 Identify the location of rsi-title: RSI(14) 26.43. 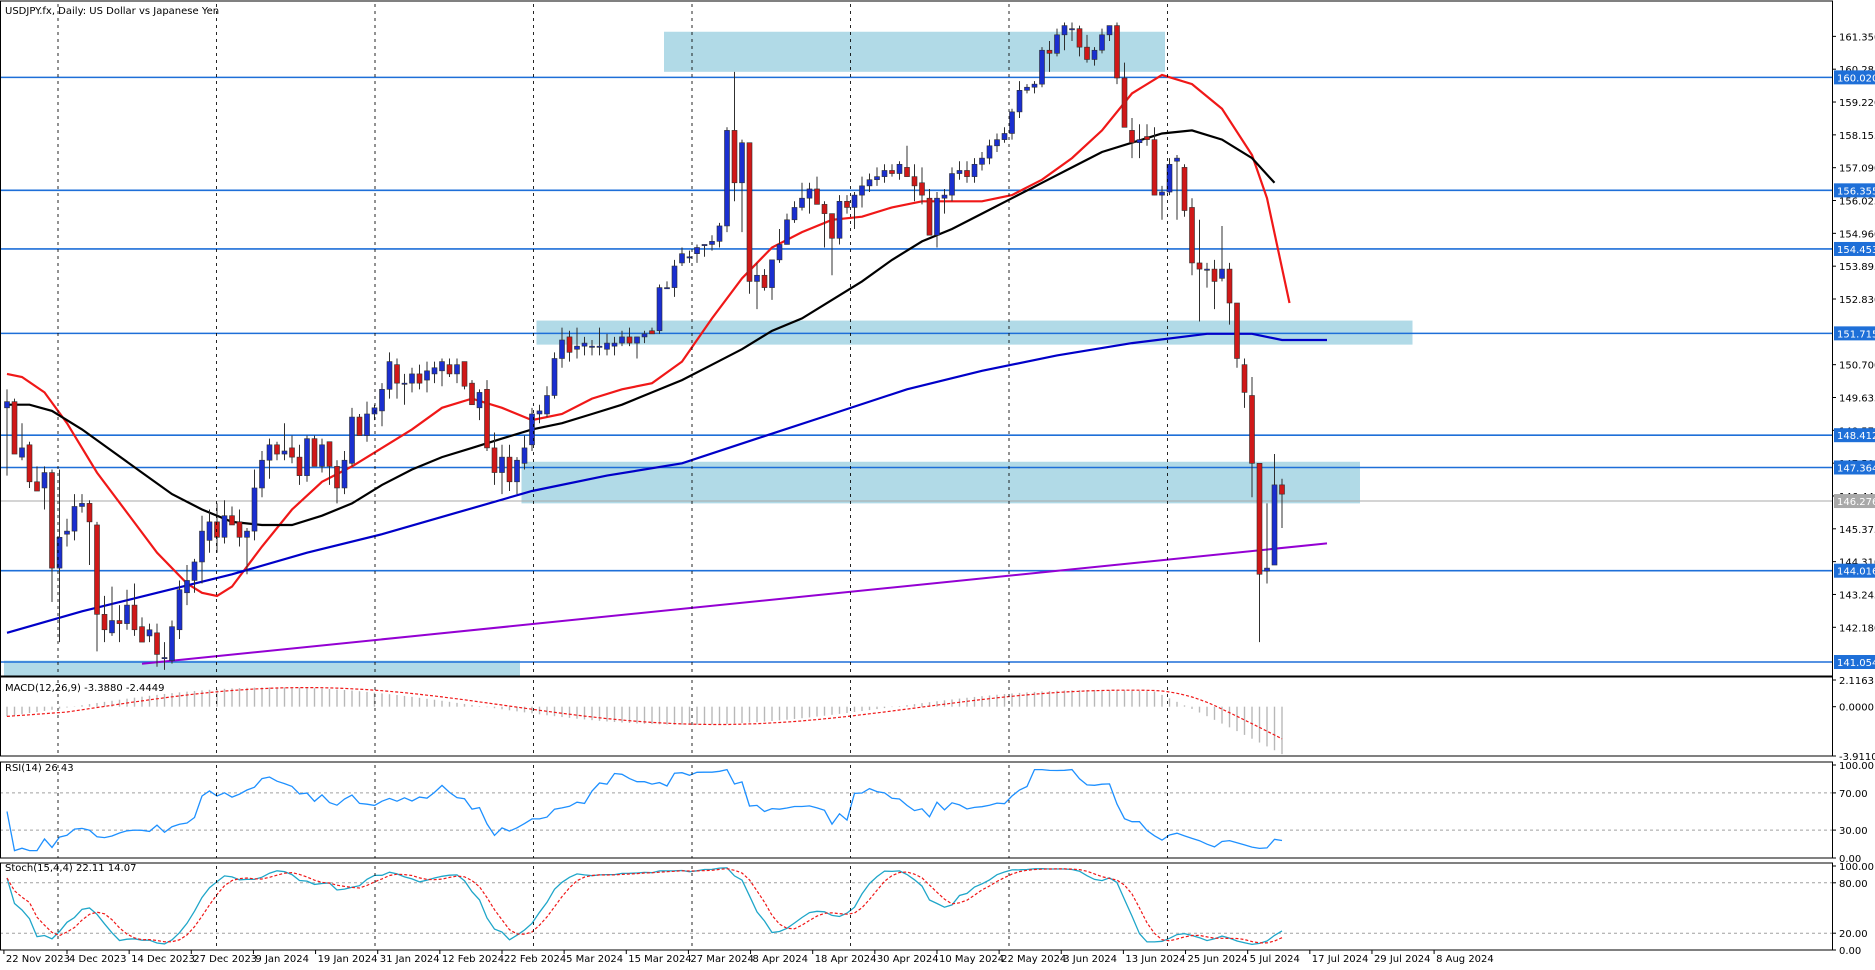
(39, 768).